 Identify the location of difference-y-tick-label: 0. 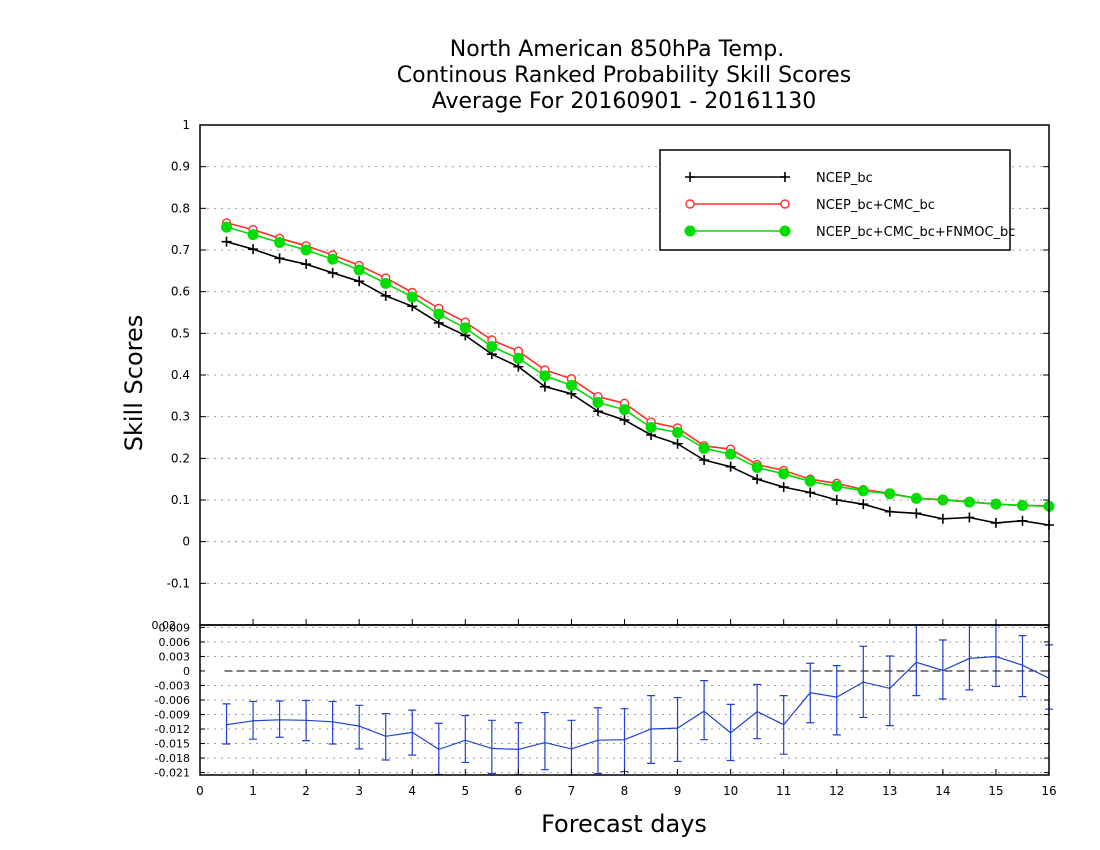
(186, 671).